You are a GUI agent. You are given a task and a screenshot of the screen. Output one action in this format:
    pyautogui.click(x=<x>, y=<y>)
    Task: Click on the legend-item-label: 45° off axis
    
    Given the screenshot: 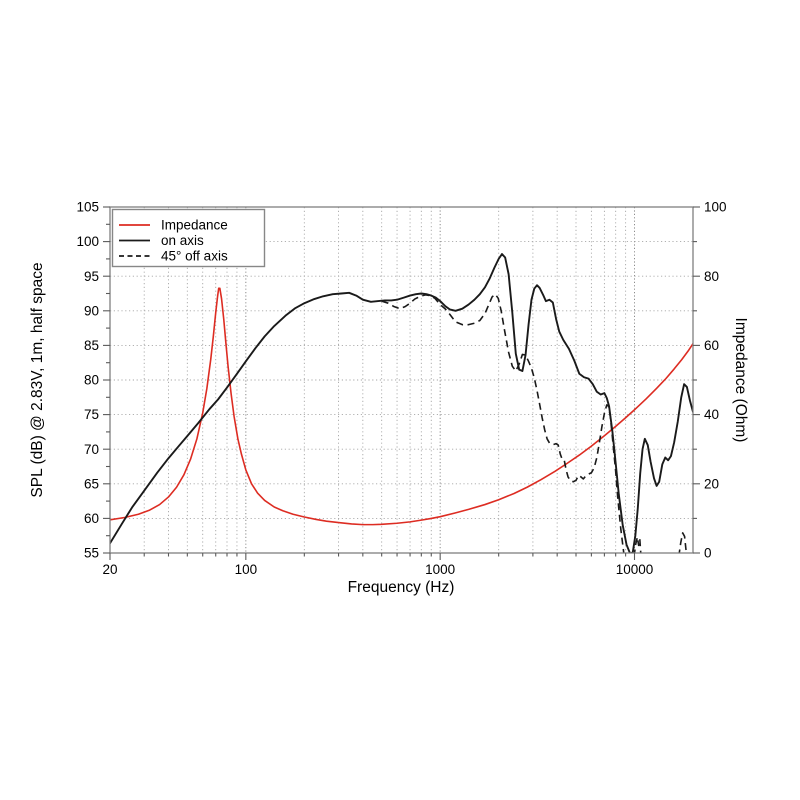 What is the action you would take?
    pyautogui.click(x=194, y=256)
    